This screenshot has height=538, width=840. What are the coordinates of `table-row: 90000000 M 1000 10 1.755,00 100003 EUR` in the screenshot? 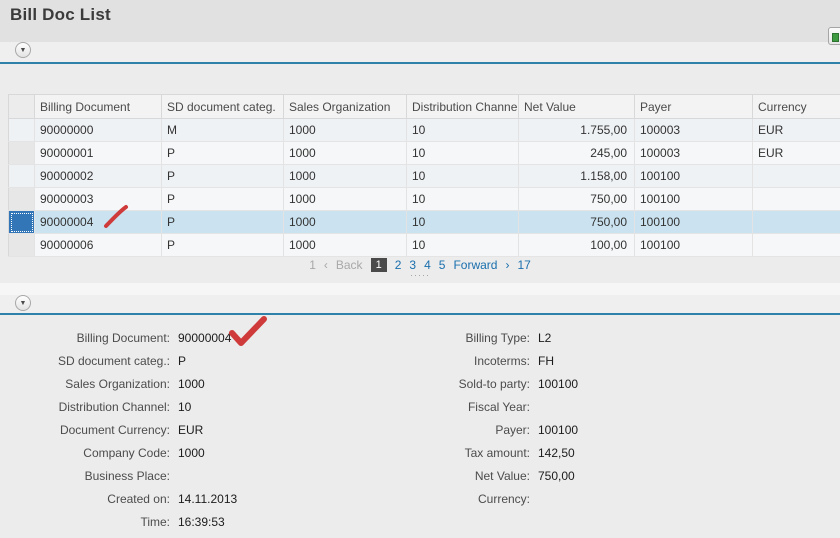 It's located at (424, 130).